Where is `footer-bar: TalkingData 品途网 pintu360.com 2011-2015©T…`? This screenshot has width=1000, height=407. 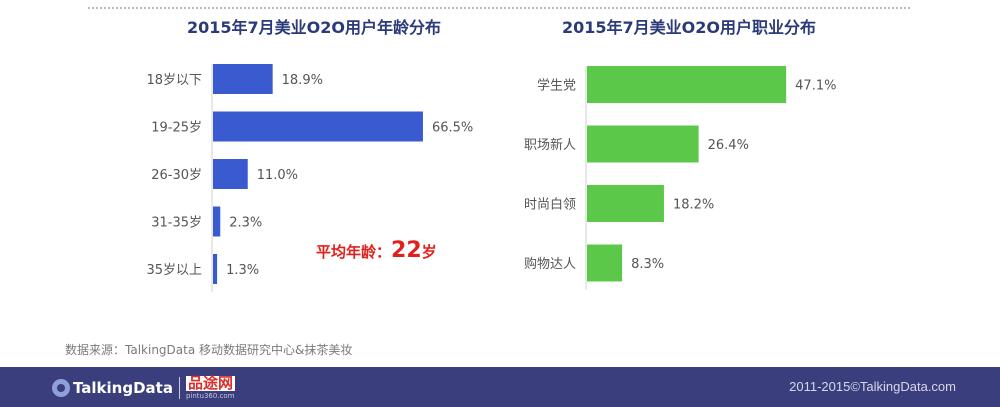
footer-bar: TalkingData 品途网 pintu360.com 2011-2015©T… is located at coordinates (500, 387).